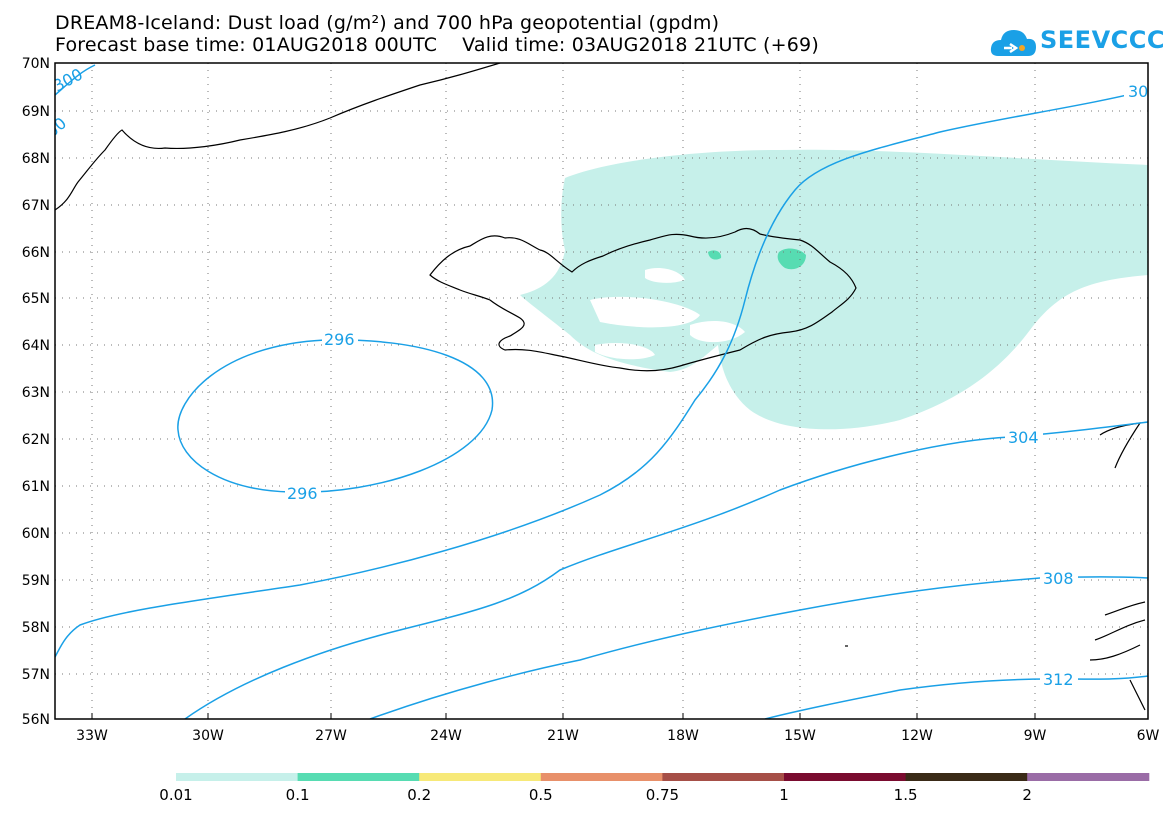 The image size is (1175, 815). What do you see at coordinates (175, 795) in the screenshot?
I see `colorbar-label: 0.01` at bounding box center [175, 795].